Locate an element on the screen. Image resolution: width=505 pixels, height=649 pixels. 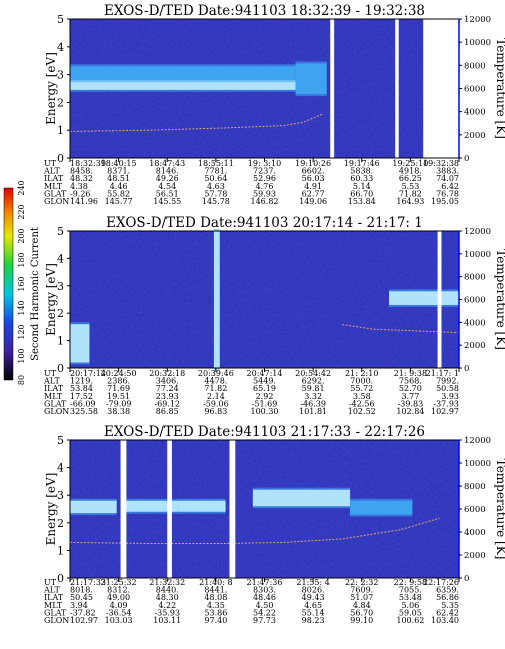
row-value: 8303. is located at coordinates (264, 590).